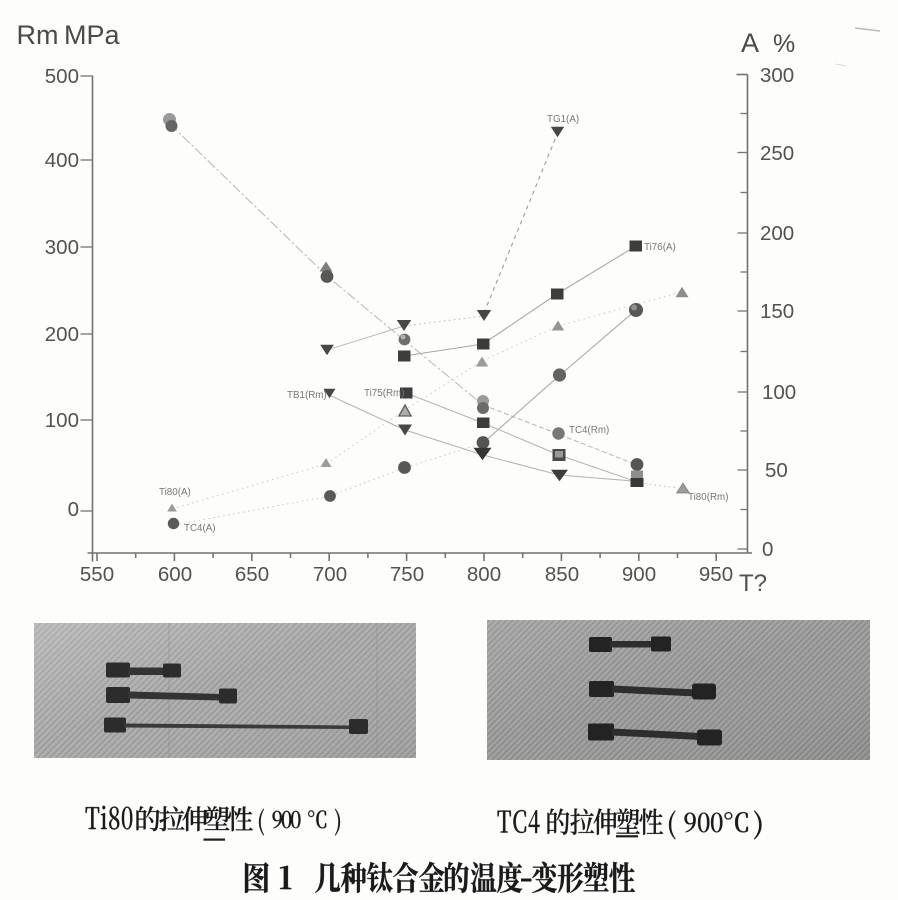 The image size is (898, 900). I want to click on svg-text: 600, so click(175, 574).